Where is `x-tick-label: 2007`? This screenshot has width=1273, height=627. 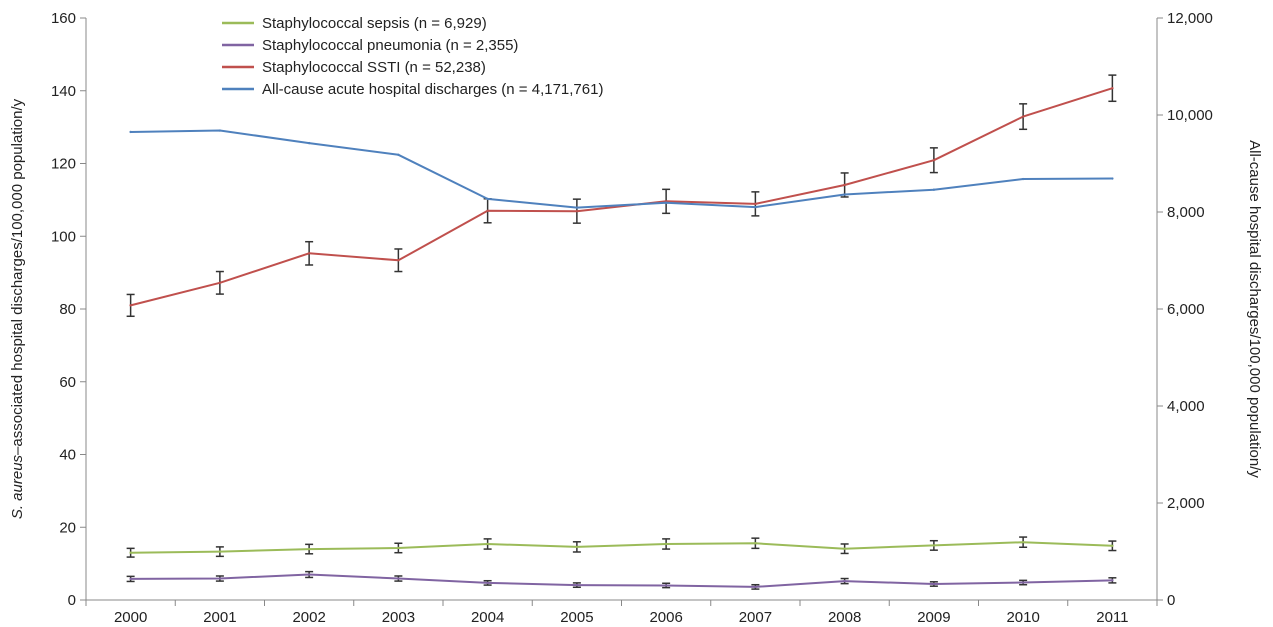 x-tick-label: 2007 is located at coordinates (755, 617).